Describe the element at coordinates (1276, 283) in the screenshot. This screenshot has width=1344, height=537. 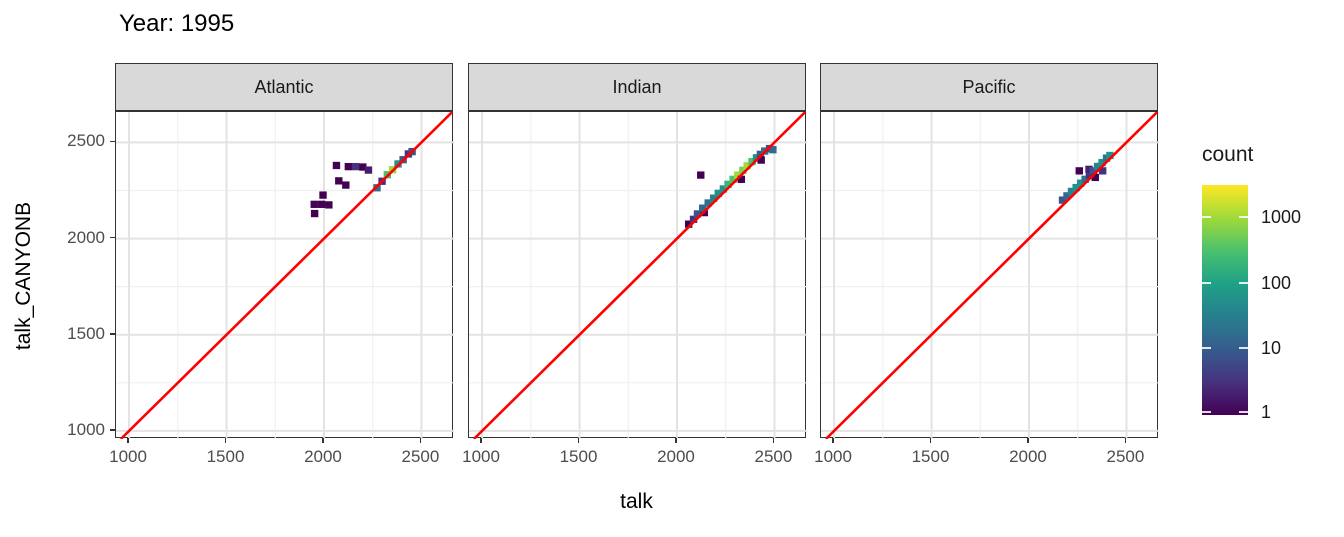
I see `colorbar-tick-label: 100` at that location.